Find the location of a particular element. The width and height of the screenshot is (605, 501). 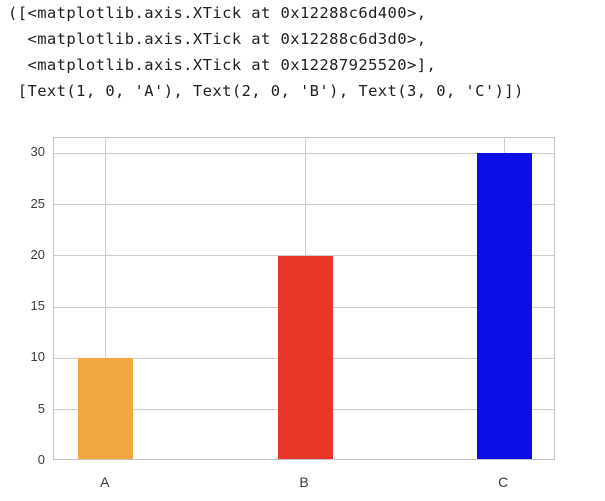

y-tick-label-15: 15 is located at coordinates (37, 306).